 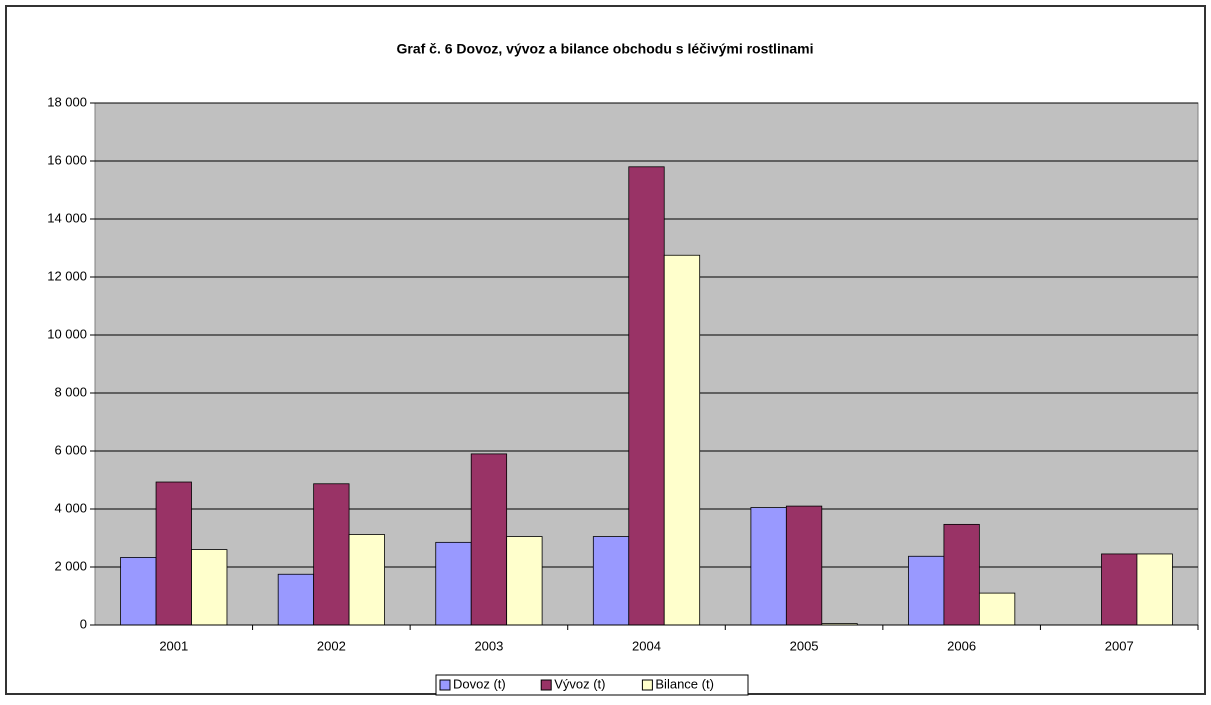 What do you see at coordinates (67, 159) in the screenshot?
I see `y-tick-label: 16 000` at bounding box center [67, 159].